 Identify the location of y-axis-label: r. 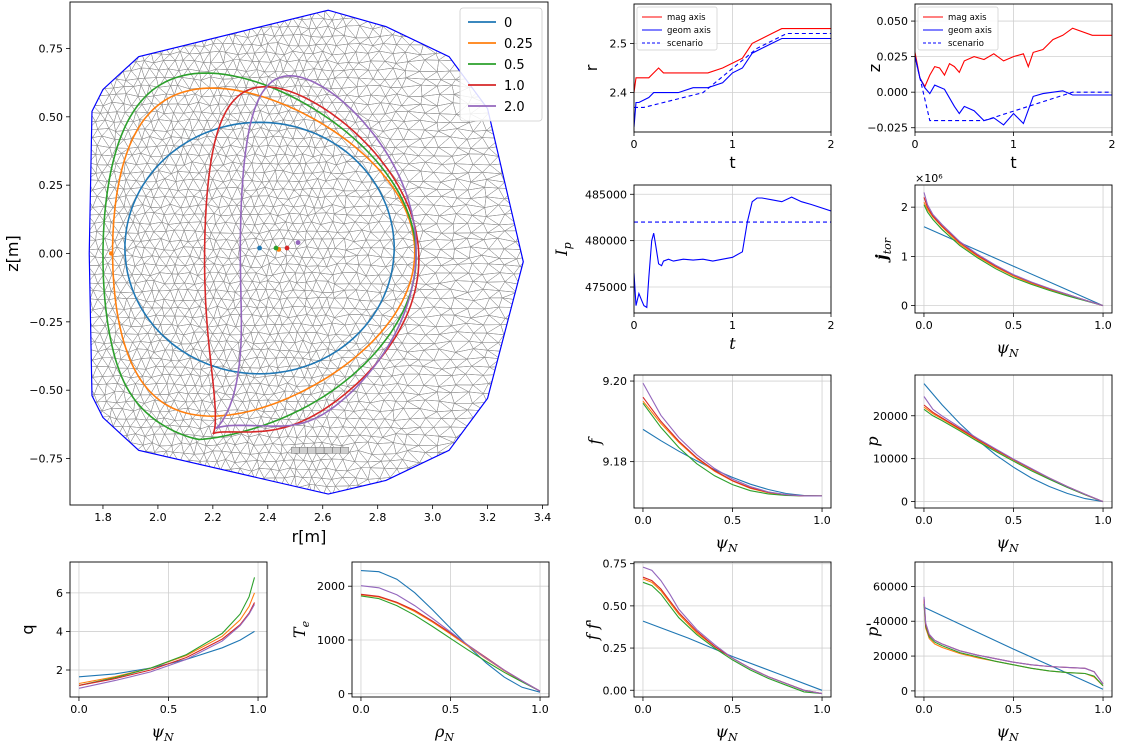
(591, 67).